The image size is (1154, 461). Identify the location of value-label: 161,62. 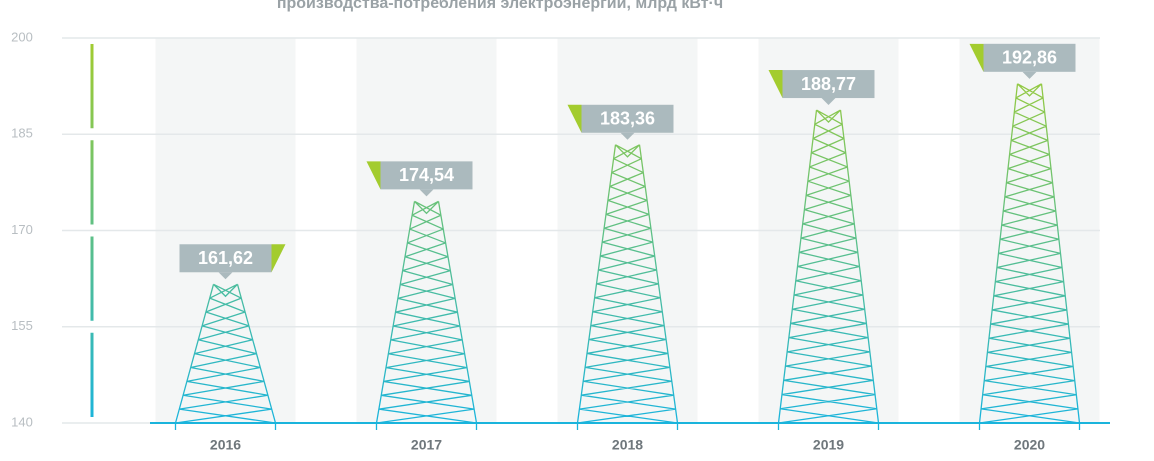
(225, 258).